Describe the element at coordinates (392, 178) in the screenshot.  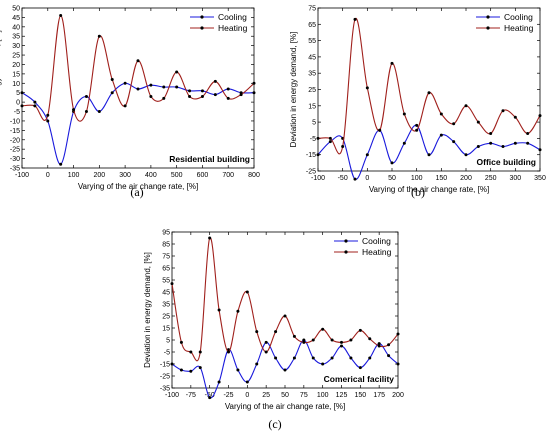
I see `x-tick-label: 50` at that location.